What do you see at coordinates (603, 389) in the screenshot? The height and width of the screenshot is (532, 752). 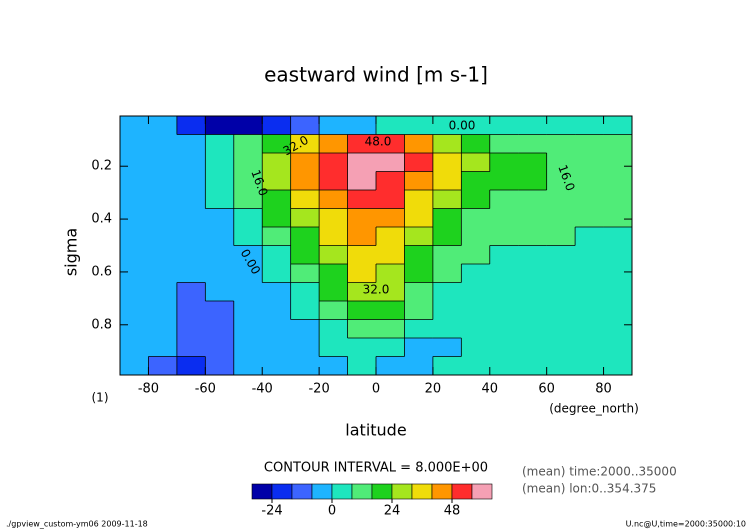 I see `x-tick-label: 80` at bounding box center [603, 389].